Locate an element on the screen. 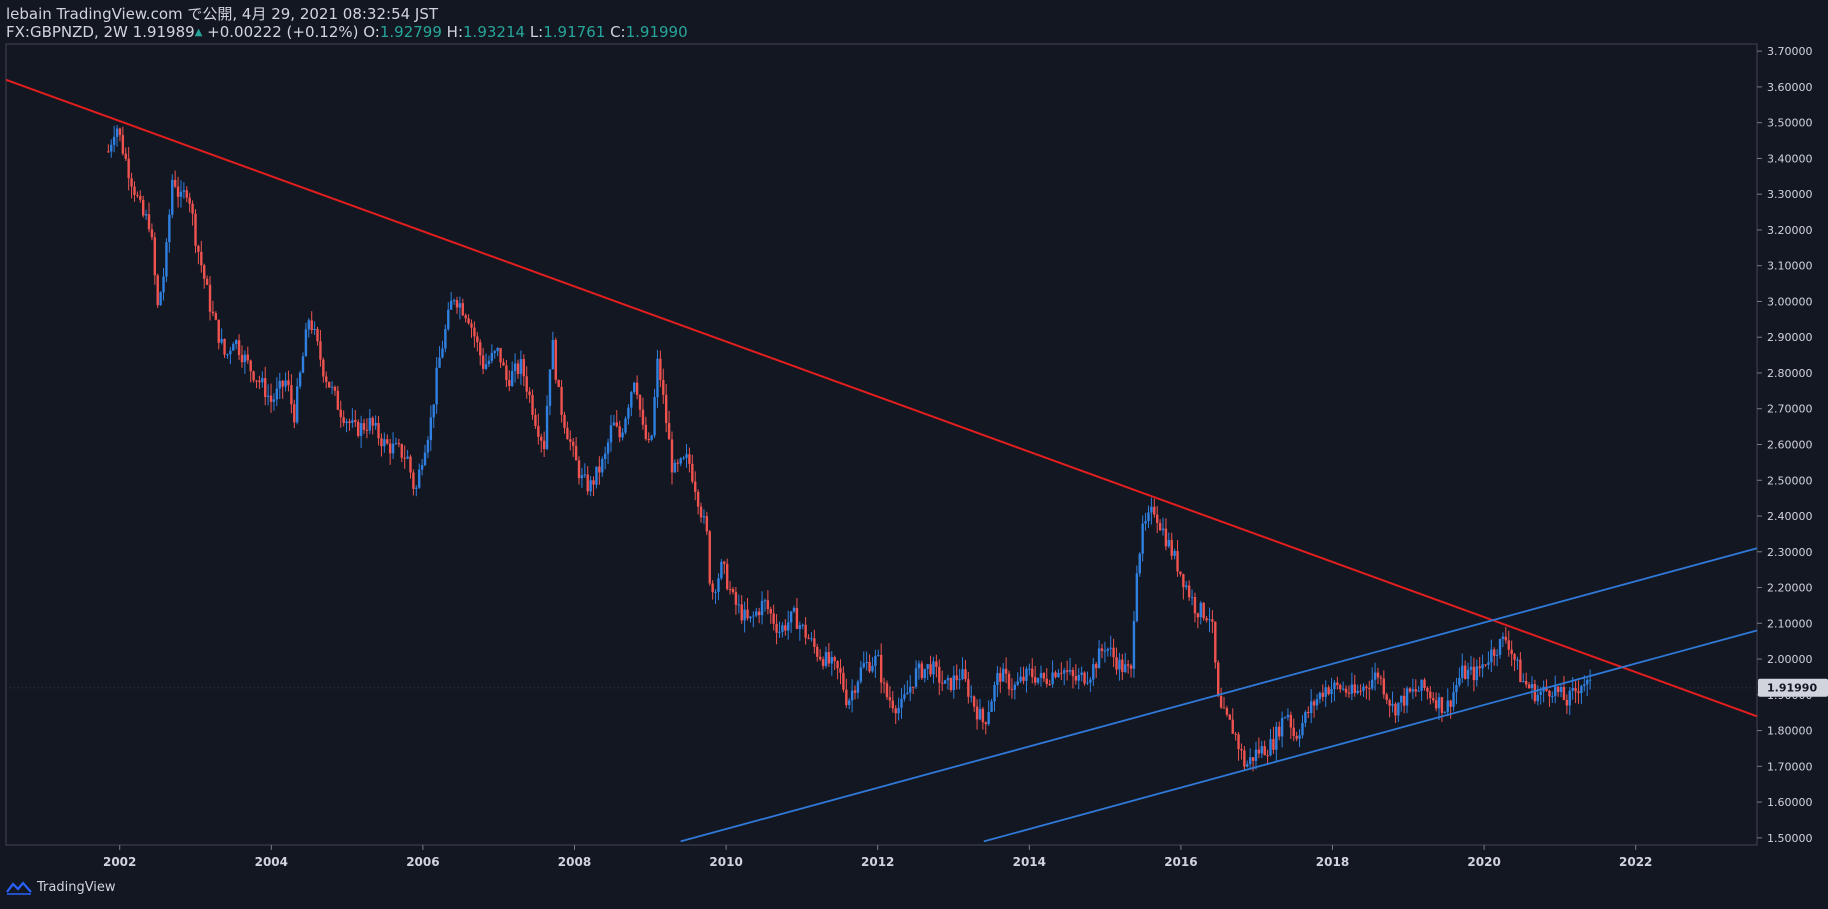 The width and height of the screenshot is (1828, 909). time-tick-label: 2010 is located at coordinates (725, 862).